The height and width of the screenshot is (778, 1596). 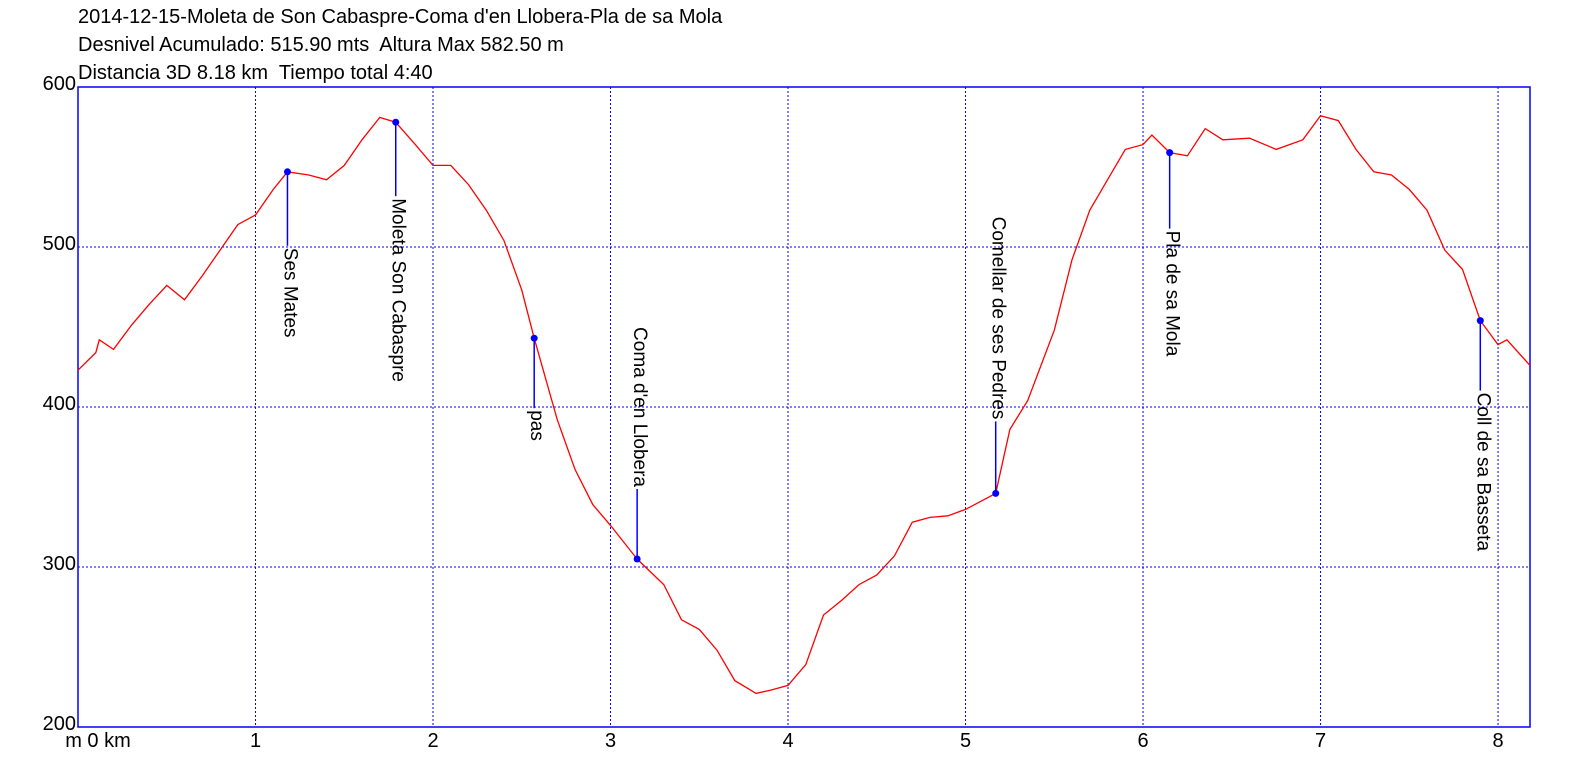 I want to click on waypoint-label: pas, so click(x=536, y=425).